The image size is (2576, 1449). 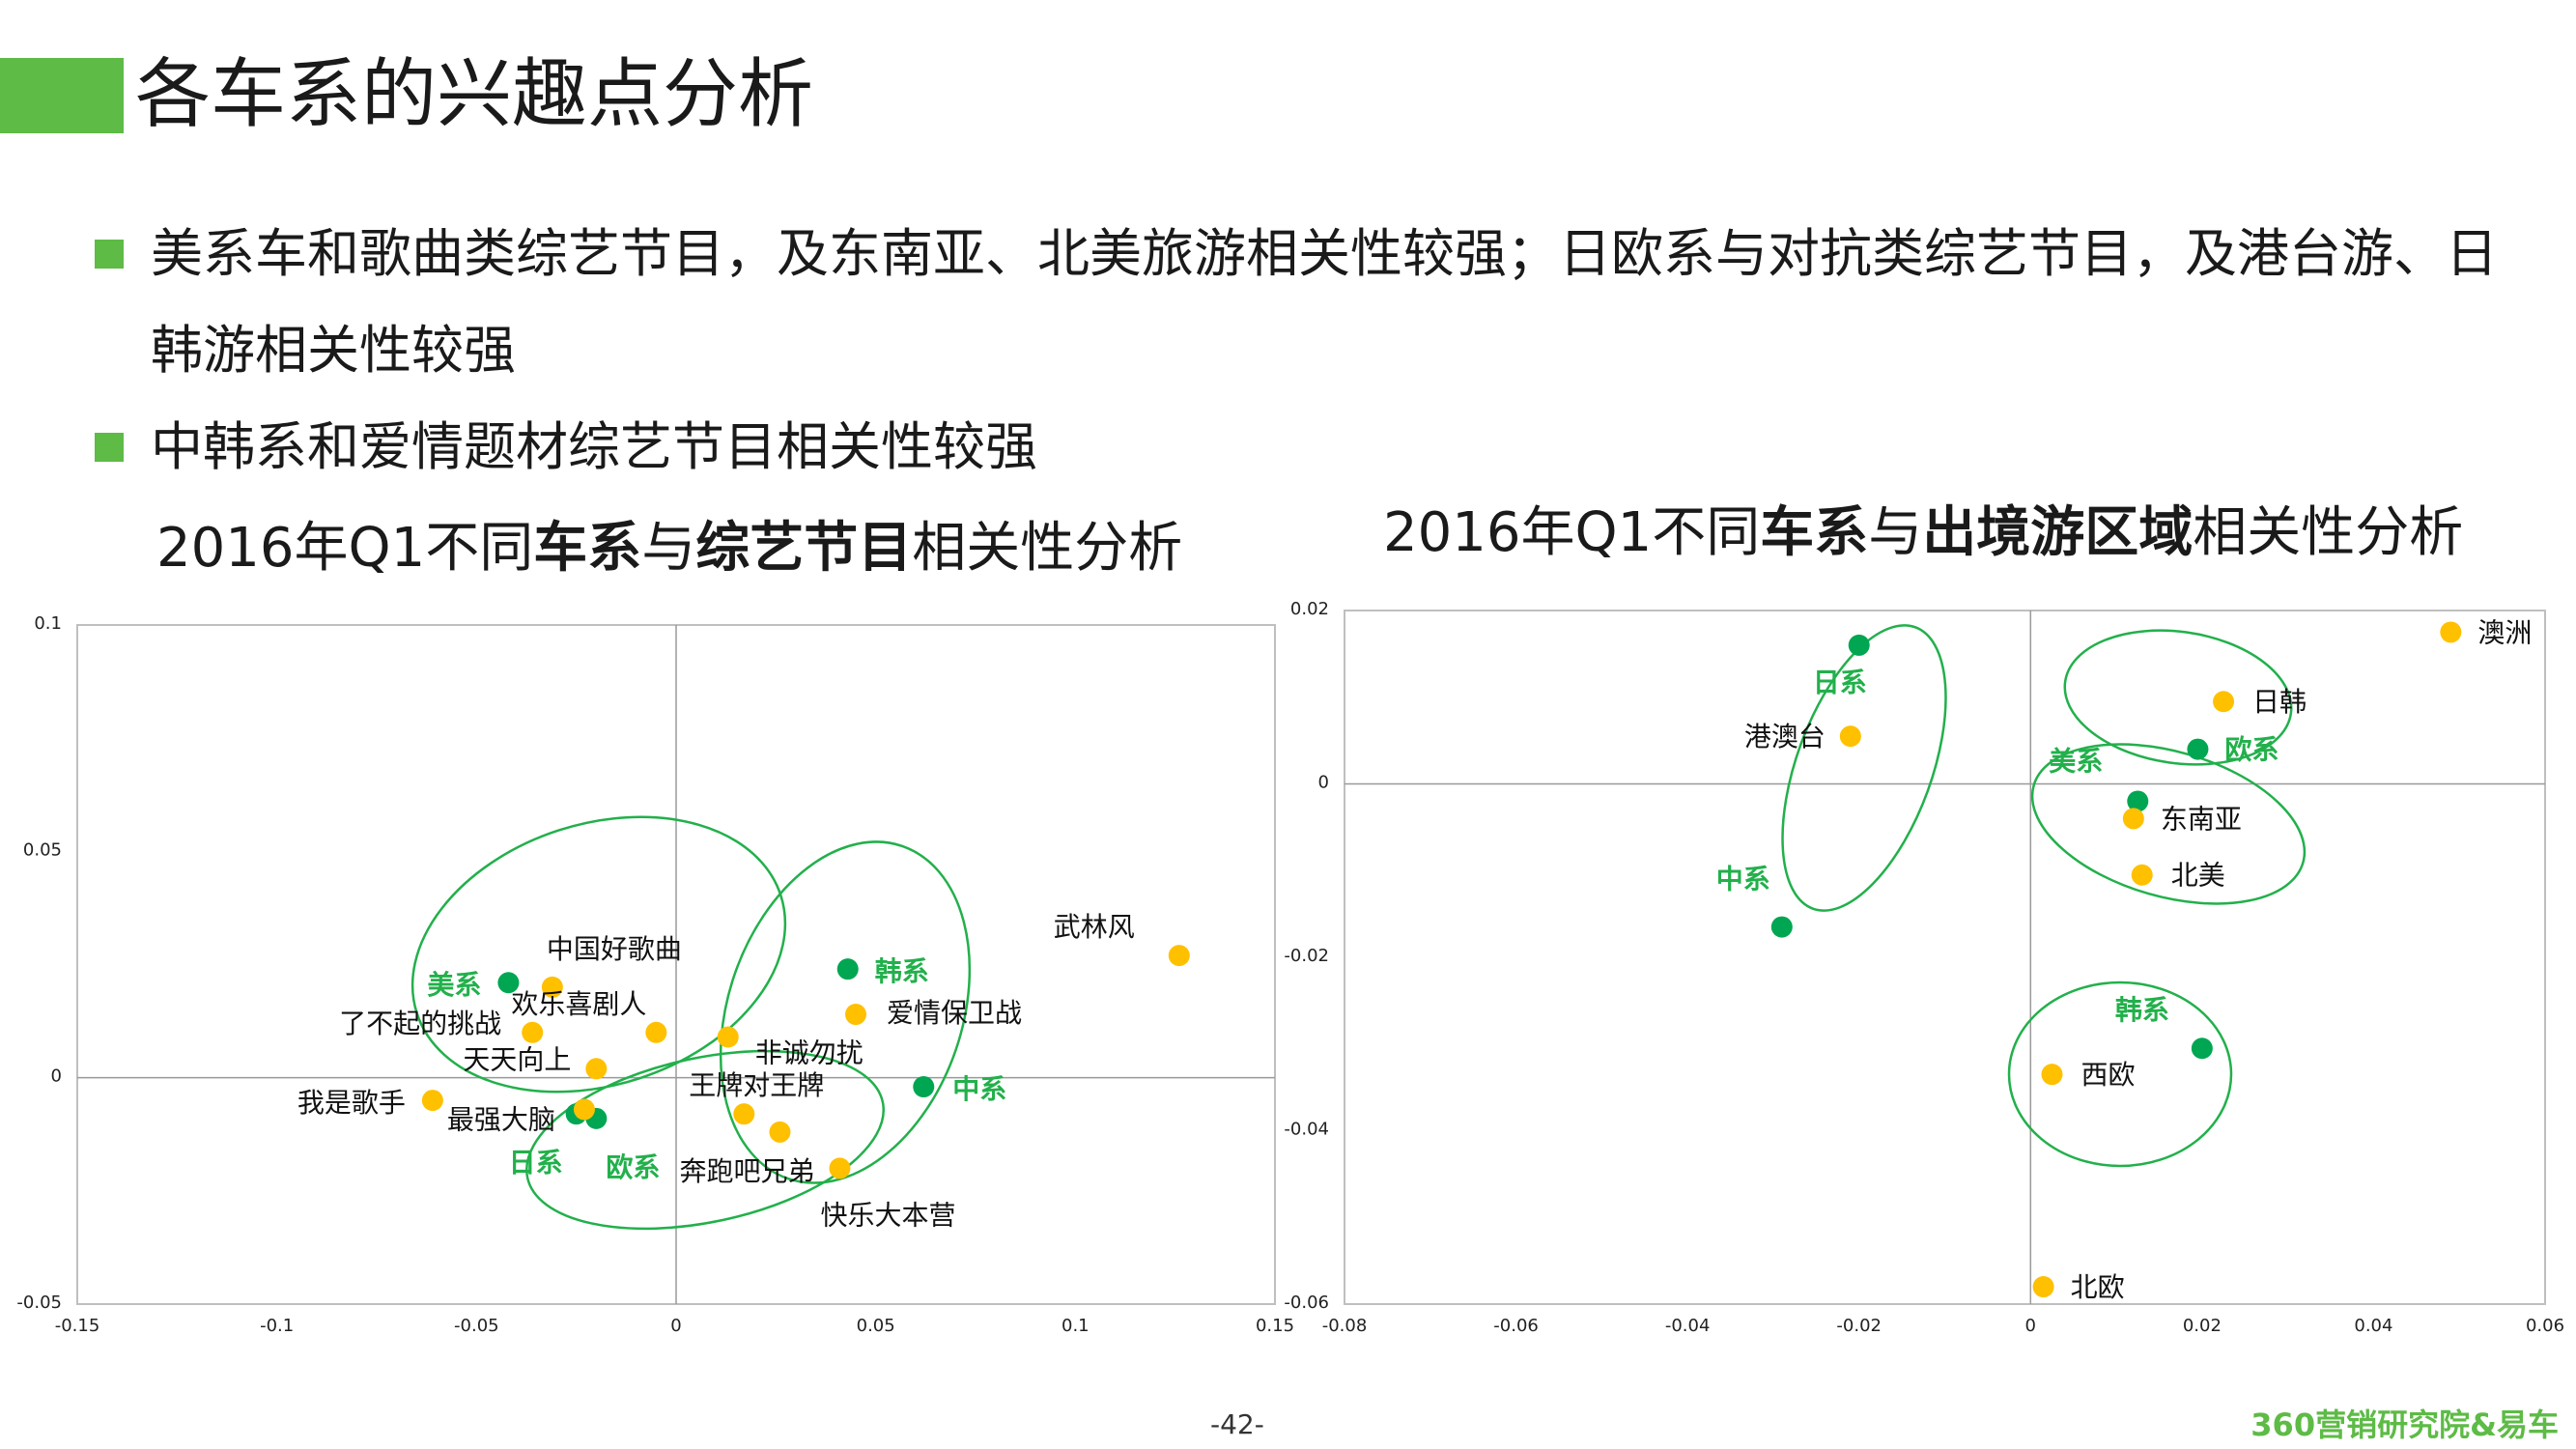 I want to click on chart-title-variety: 2016年Q1不同车系与综艺节目相关性分析, so click(x=669, y=548).